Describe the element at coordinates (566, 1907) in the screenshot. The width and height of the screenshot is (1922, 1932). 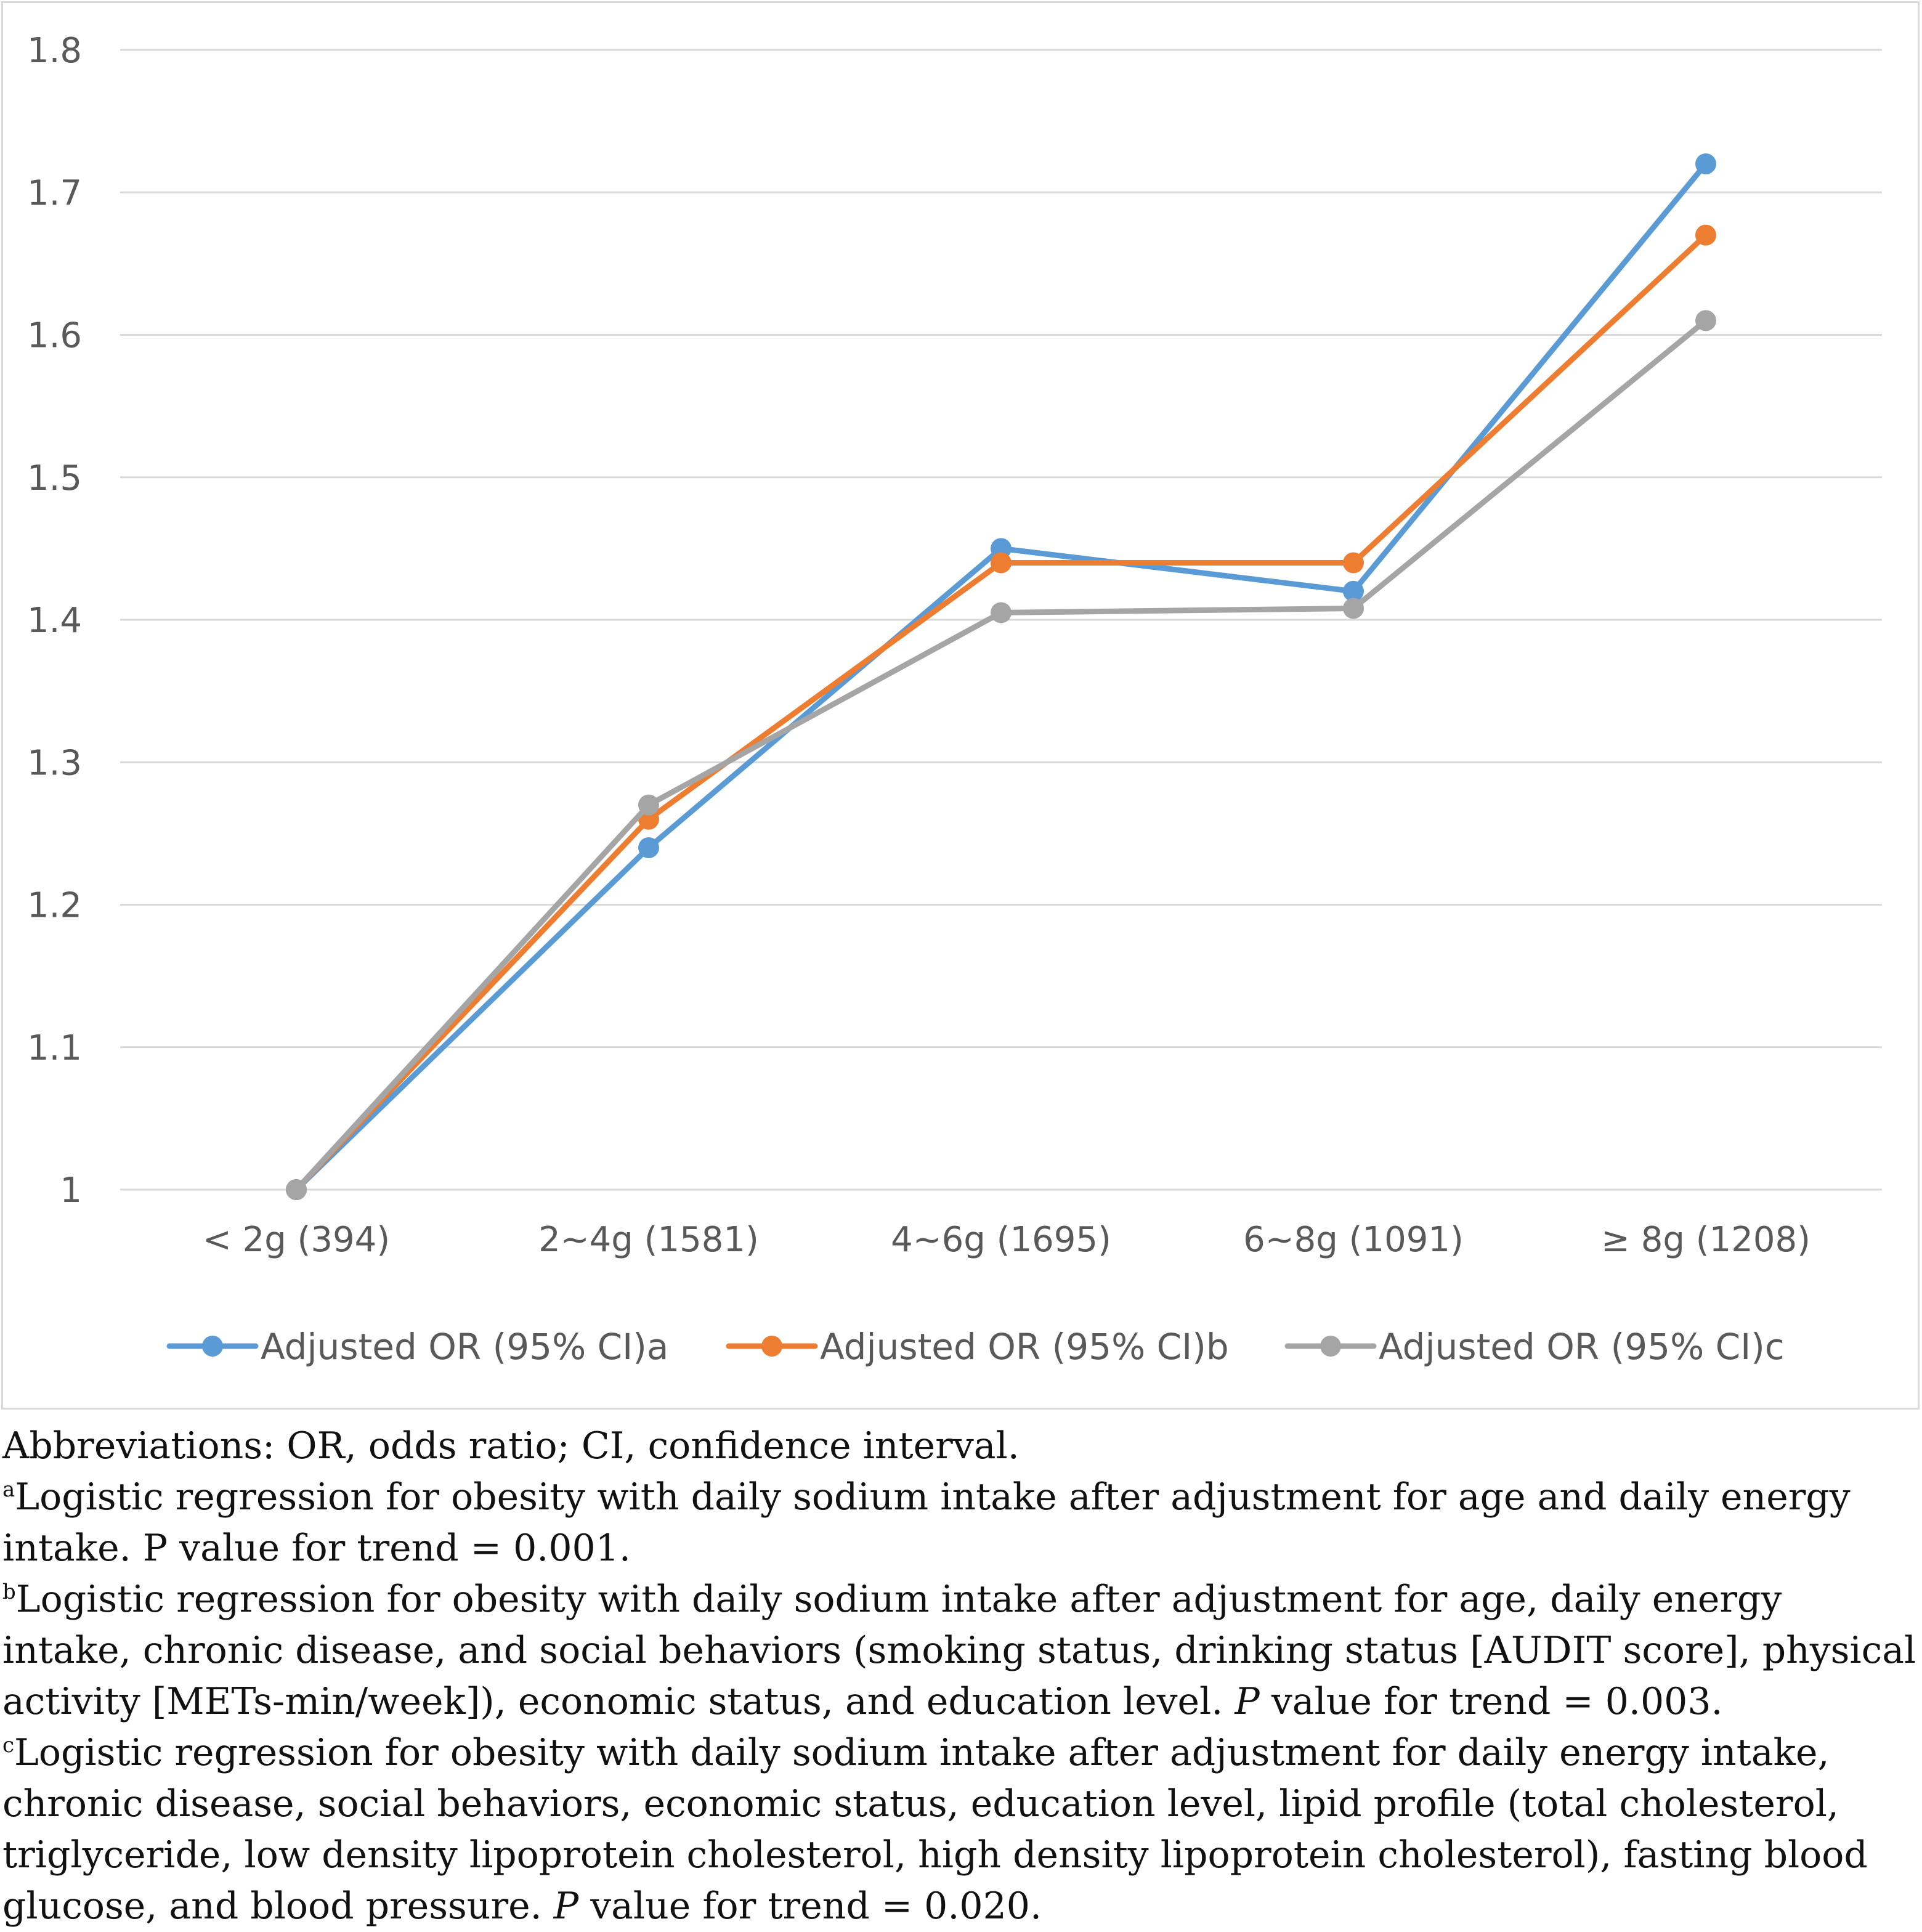
I see `footnote-c-p: P` at that location.